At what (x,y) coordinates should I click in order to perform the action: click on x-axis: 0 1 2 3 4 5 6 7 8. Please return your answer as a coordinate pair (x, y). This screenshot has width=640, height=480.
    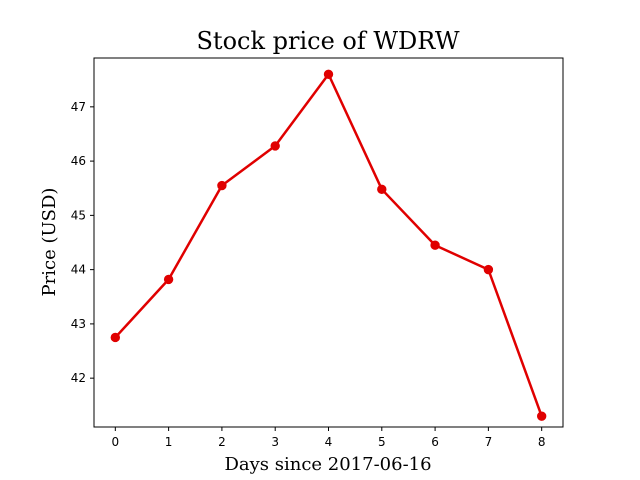
    Looking at the image, I should click on (328, 438).